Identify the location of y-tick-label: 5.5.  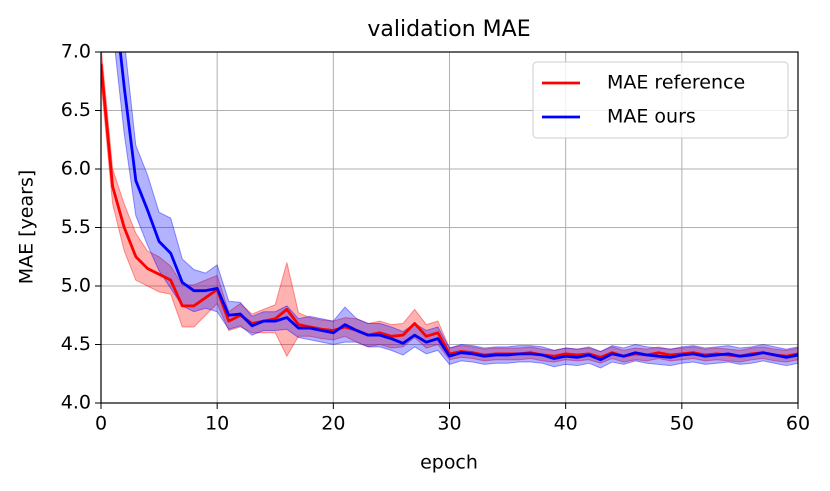
(76, 227).